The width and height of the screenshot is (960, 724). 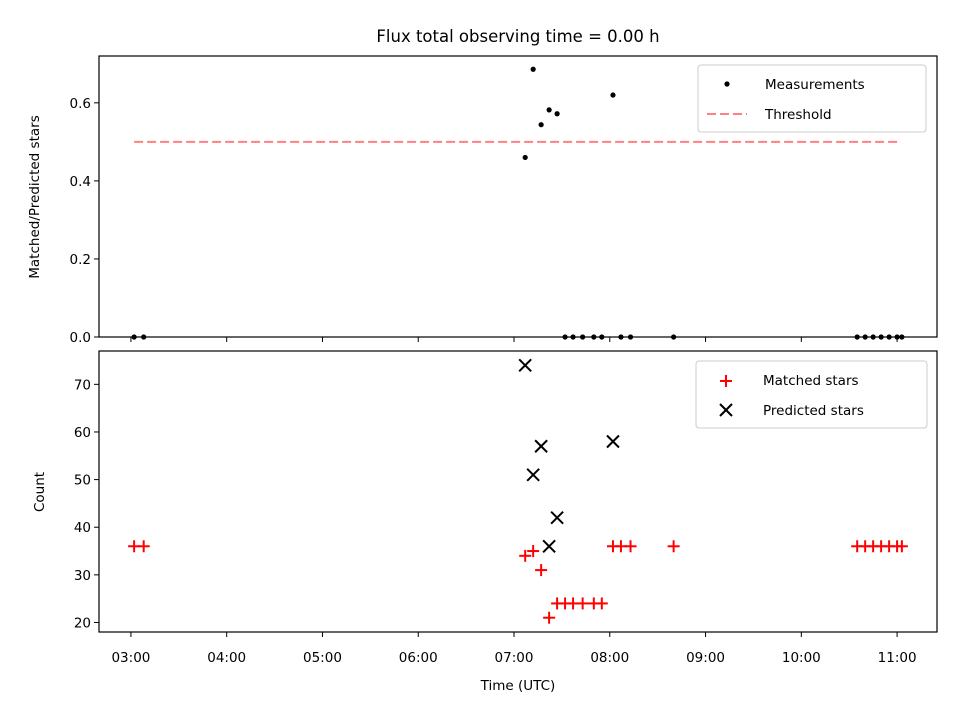 I want to click on y-tick-label: 70, so click(x=82, y=385).